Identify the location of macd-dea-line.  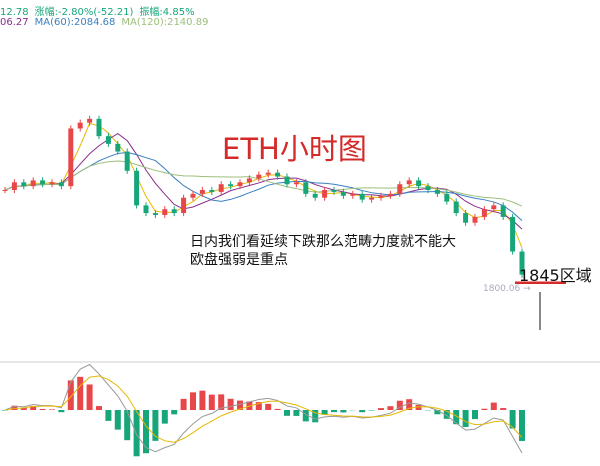
(263, 409).